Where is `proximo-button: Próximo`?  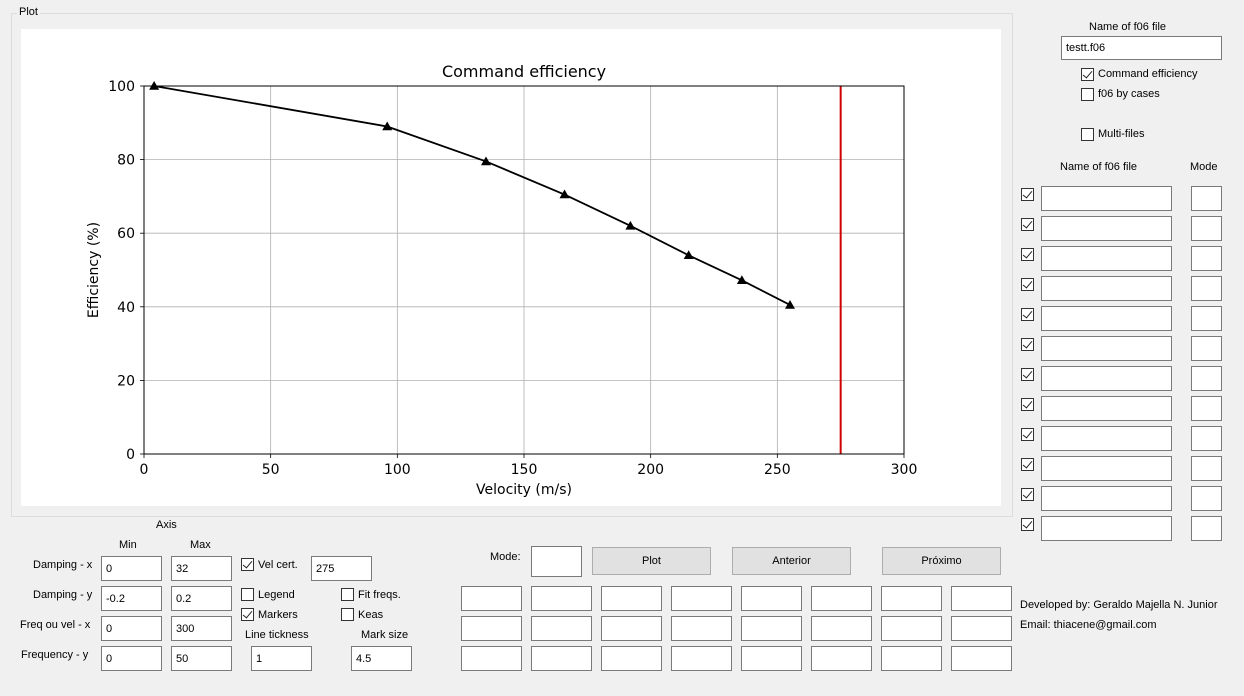
proximo-button: Próximo is located at coordinates (941, 561).